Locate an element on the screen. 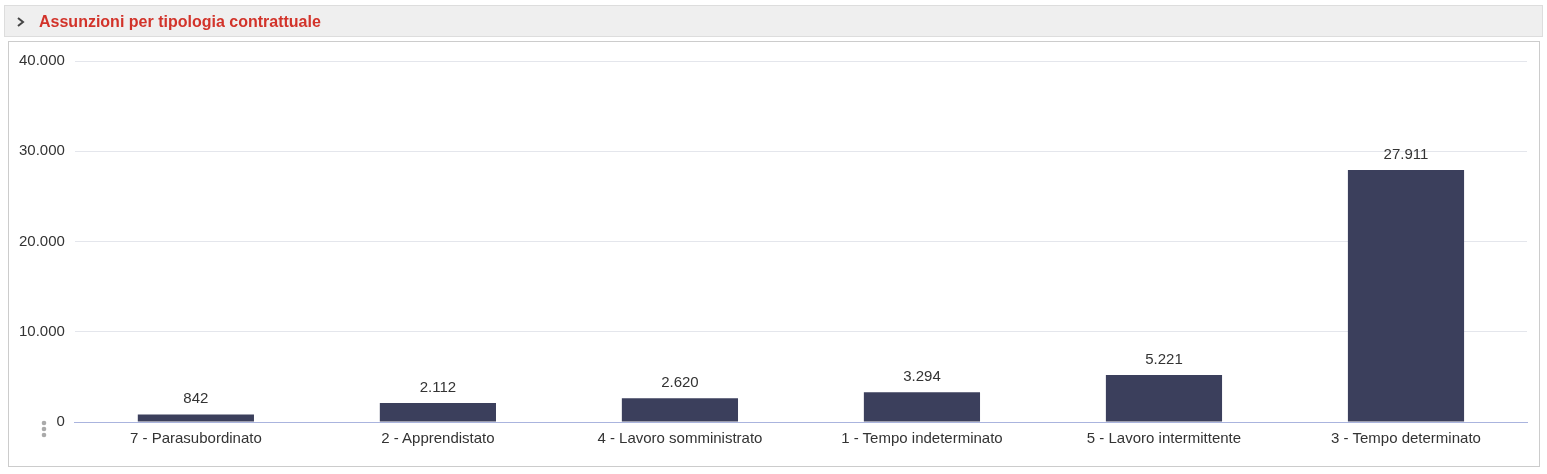  x-tick-label: 4 - Lavoro somministrato is located at coordinates (680, 438).